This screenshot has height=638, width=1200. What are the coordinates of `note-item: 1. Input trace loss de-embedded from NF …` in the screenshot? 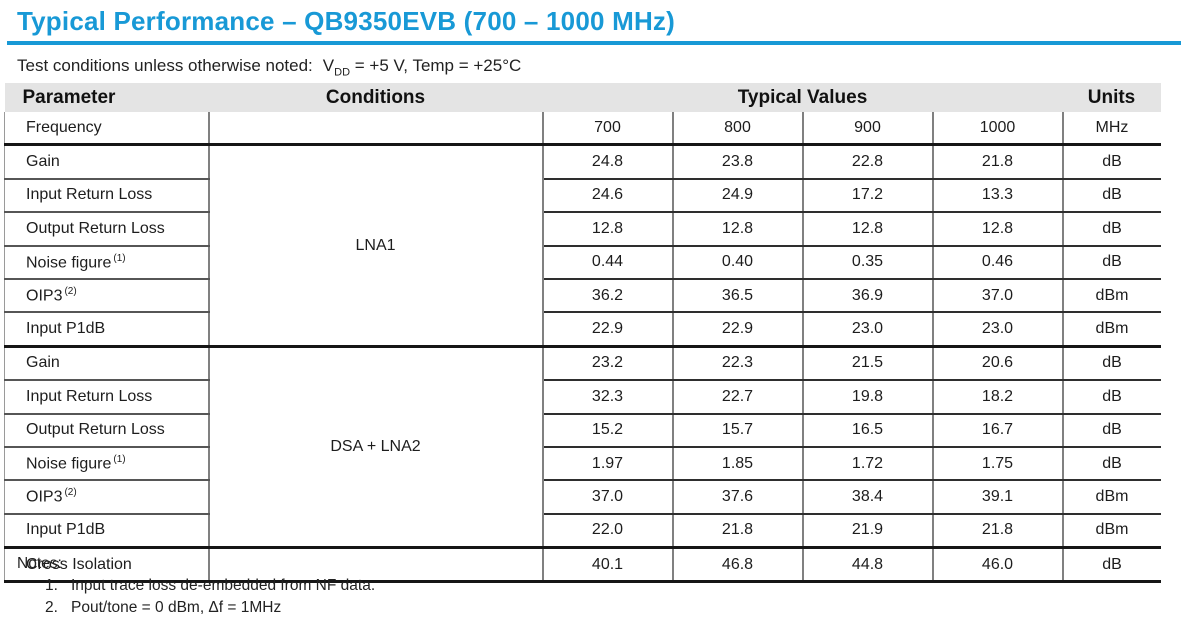 It's located at (210, 586).